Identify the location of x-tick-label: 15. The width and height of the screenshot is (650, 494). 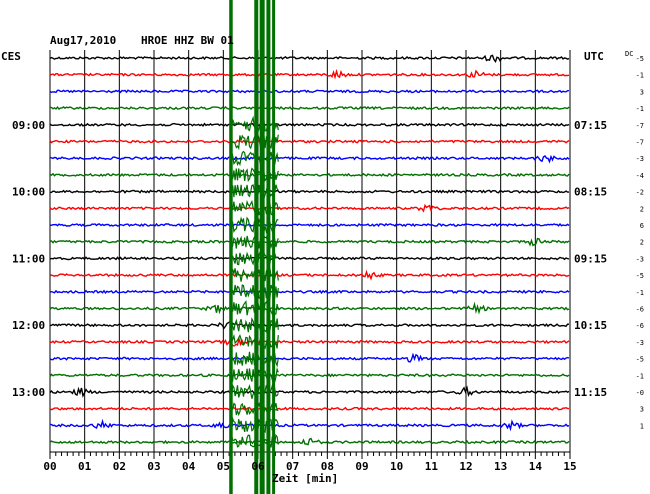
(569, 466).